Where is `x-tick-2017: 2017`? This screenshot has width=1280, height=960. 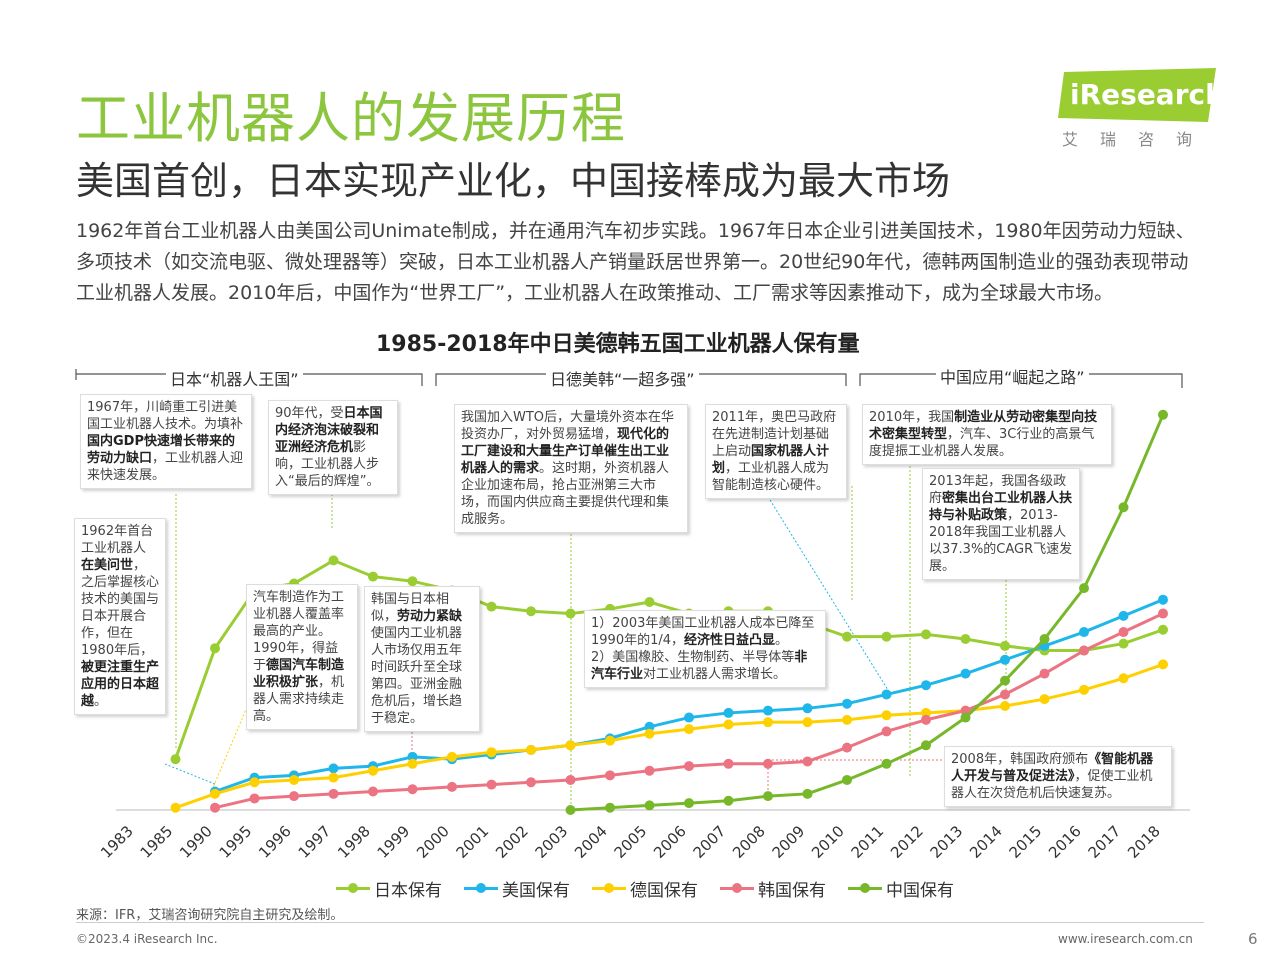
x-tick-2017: 2017 is located at coordinates (1105, 842).